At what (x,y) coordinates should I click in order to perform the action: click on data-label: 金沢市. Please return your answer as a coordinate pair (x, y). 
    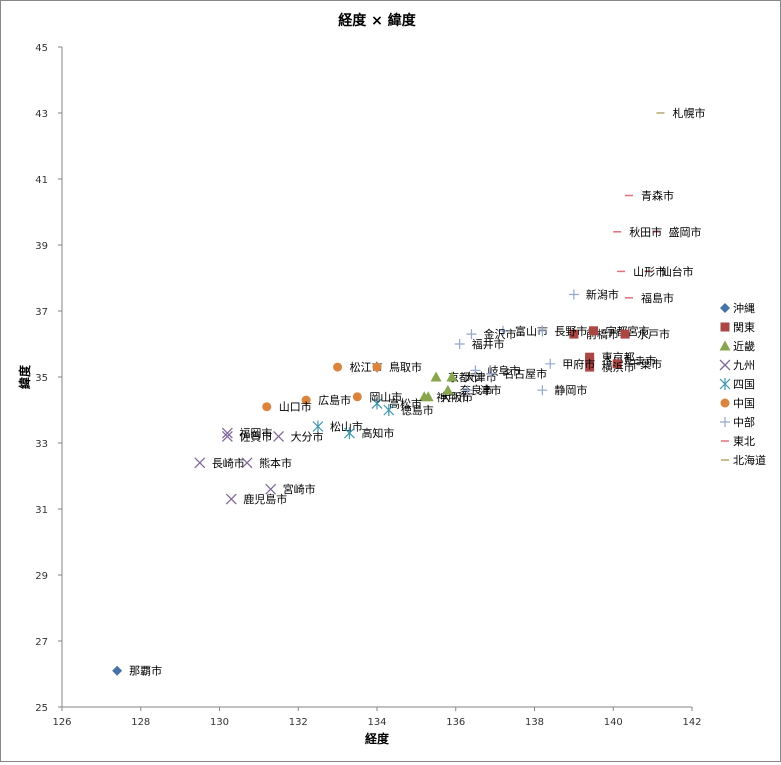
    Looking at the image, I should click on (500, 334).